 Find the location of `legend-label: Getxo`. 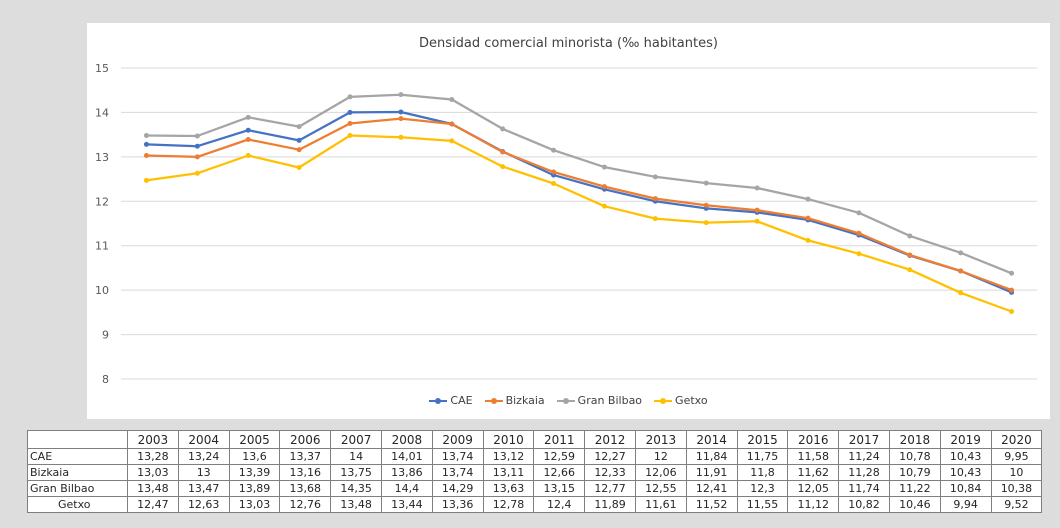

legend-label: Getxo is located at coordinates (691, 400).